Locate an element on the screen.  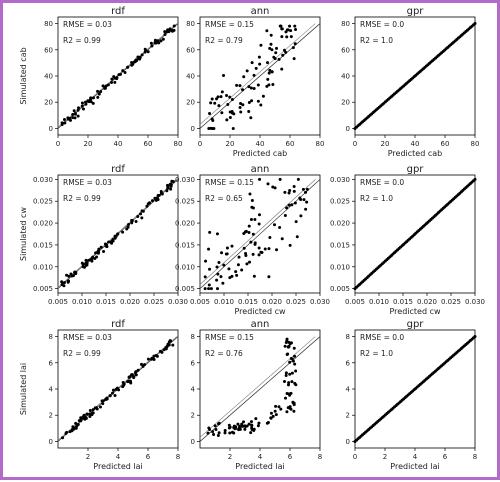
x-axis-label: Predicted cab is located at coordinates (260, 153).